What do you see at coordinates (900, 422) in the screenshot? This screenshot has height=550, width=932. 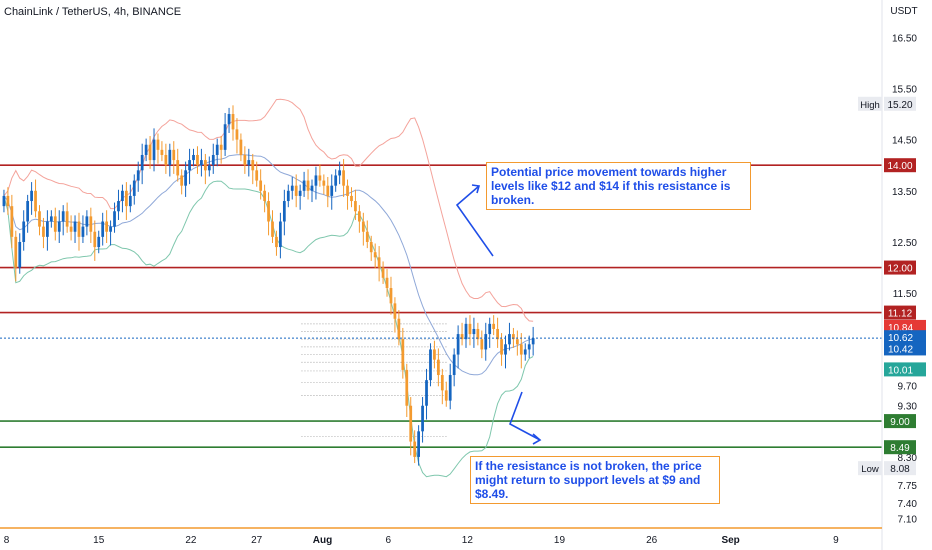 I see `level-tag-9.00: 9.00` at bounding box center [900, 422].